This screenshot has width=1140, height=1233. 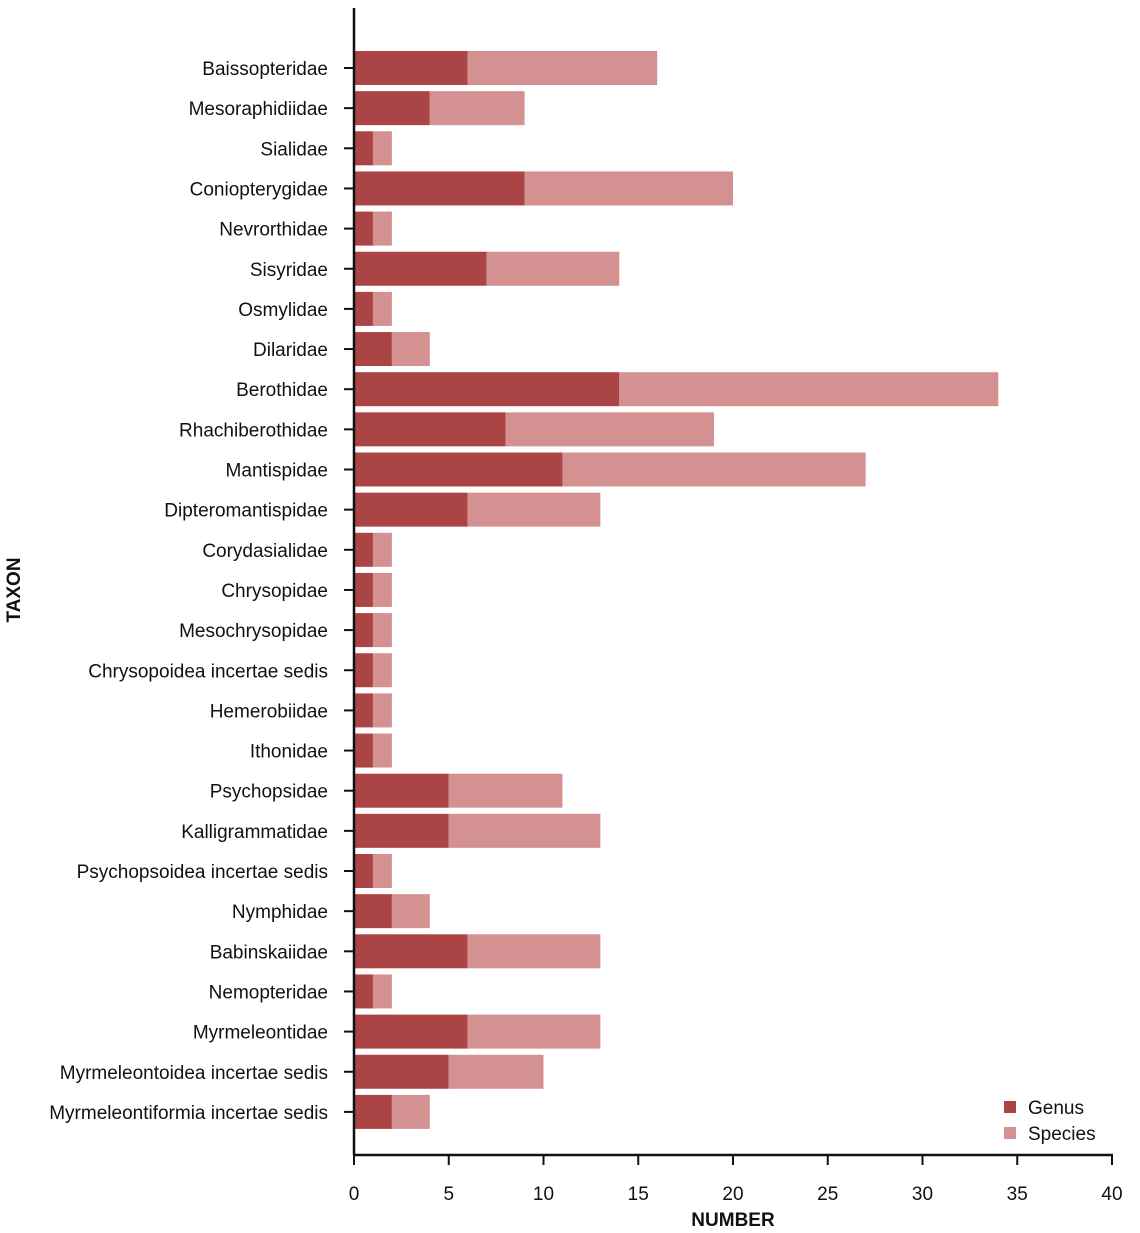 I want to click on x-tick-label: 30, so click(x=922, y=1194).